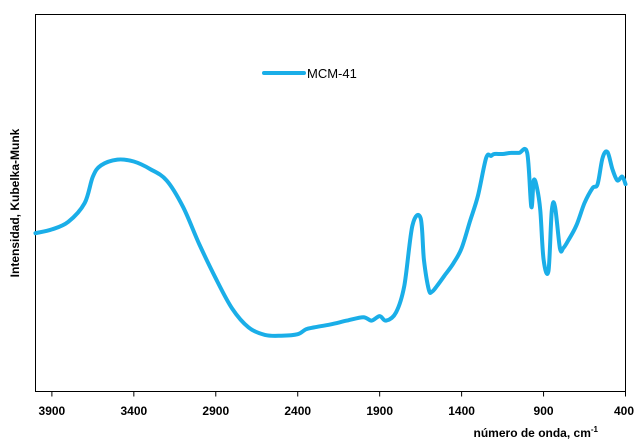 The width and height of the screenshot is (639, 443). I want to click on x-axis-tick-labels: 3900 3400 2900 2400 1900 1400 900 400, so click(337, 411).